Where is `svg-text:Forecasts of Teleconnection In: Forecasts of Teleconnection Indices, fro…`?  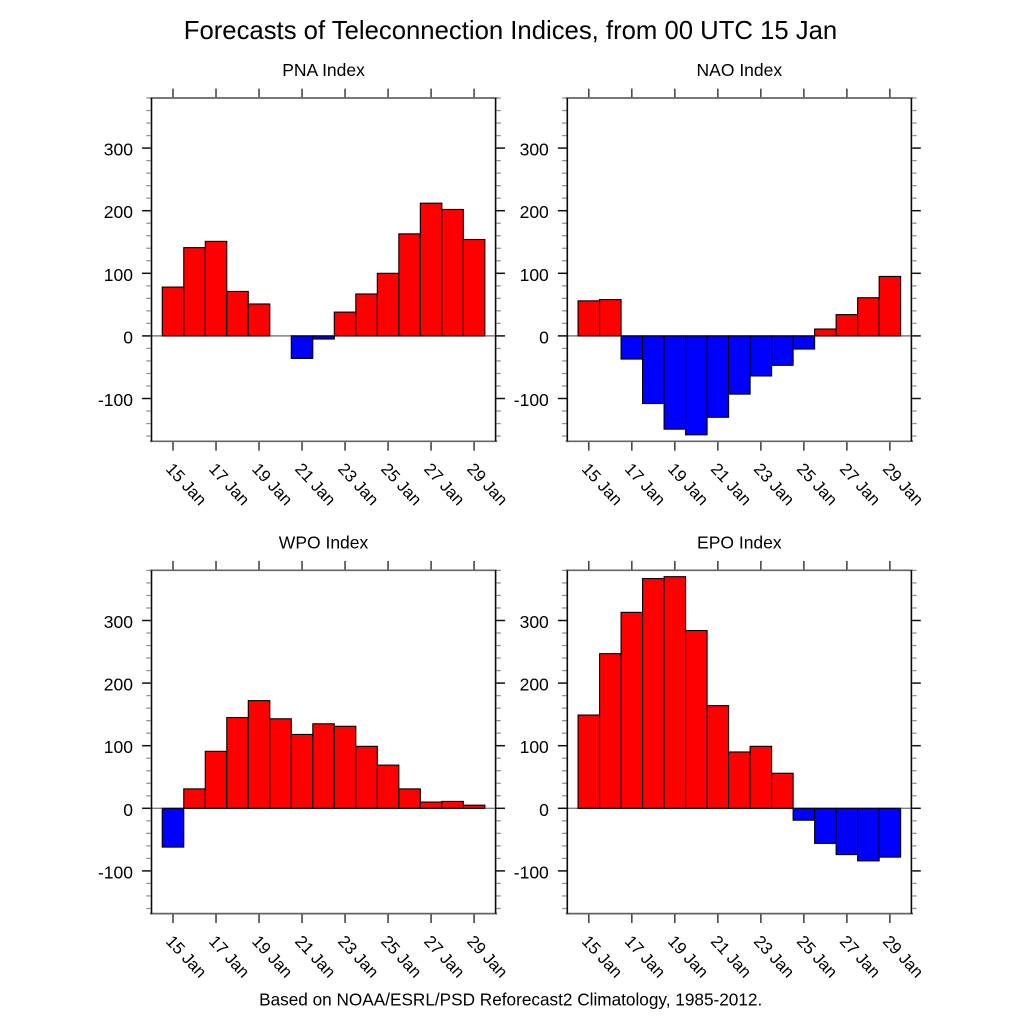 svg-text:Forecasts of Teleconnection In: Forecasts of Teleconnection Indices, fro… is located at coordinates (510, 31).